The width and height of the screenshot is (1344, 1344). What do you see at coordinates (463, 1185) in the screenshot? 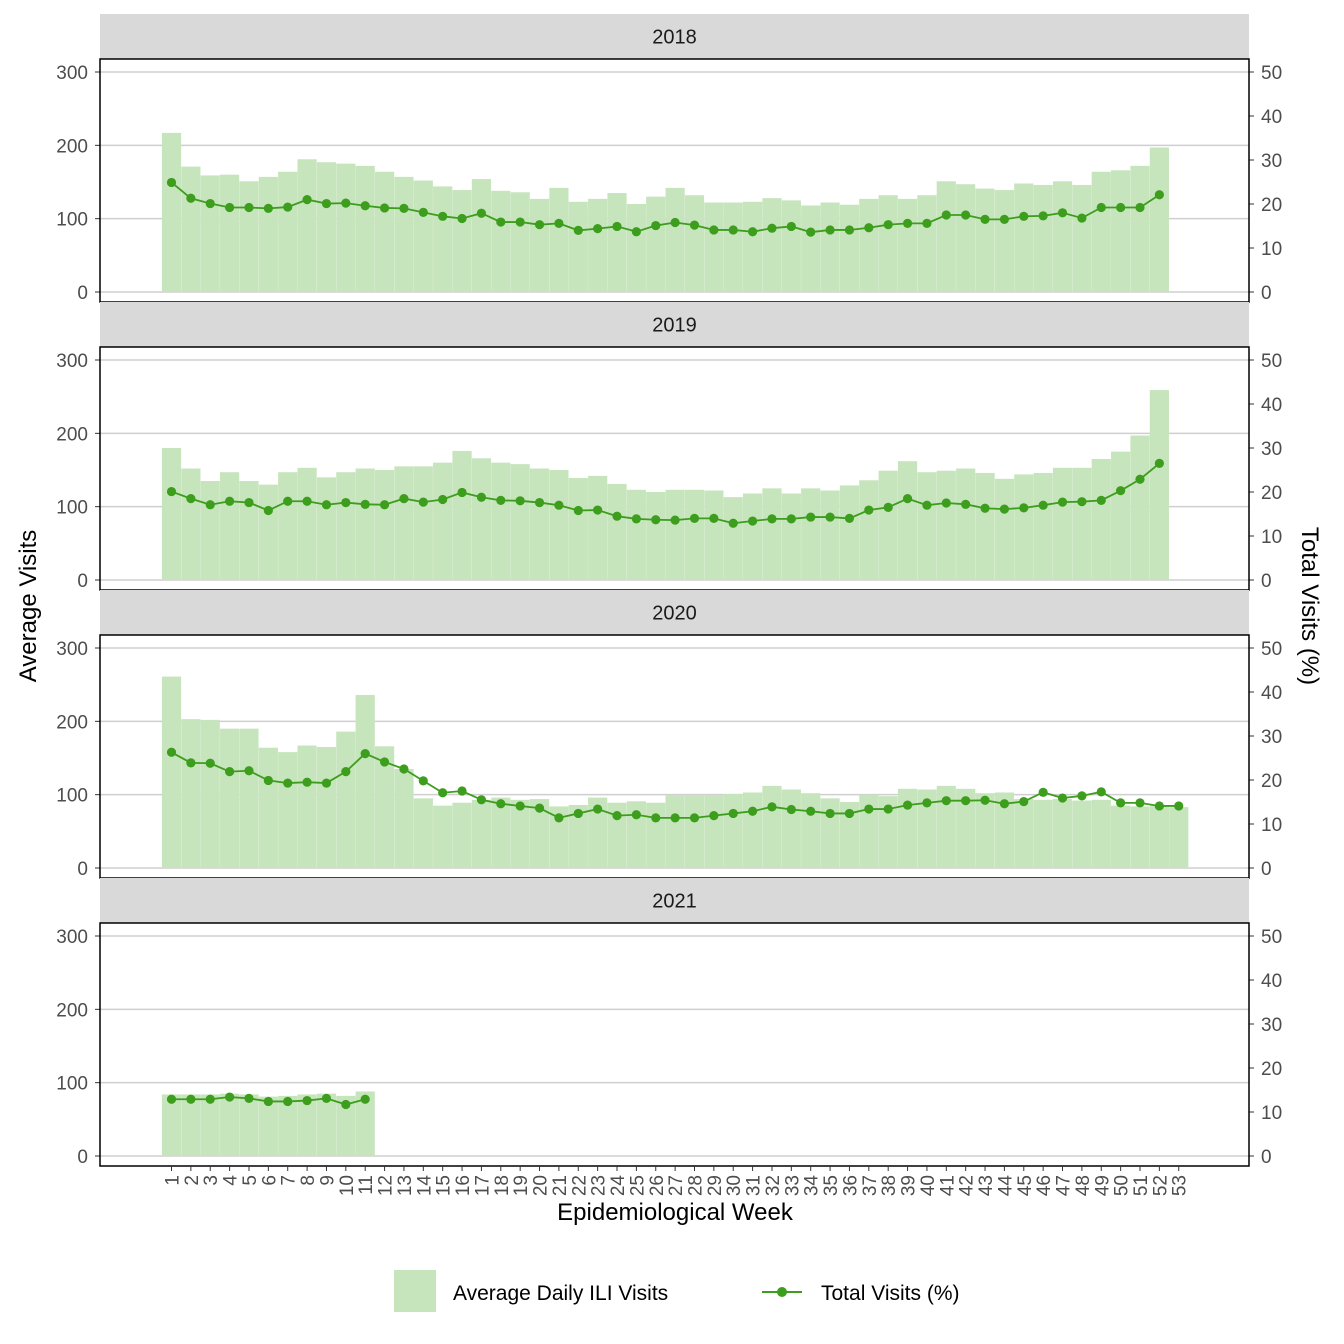
I see `x-tick-label: 16` at bounding box center [463, 1185].